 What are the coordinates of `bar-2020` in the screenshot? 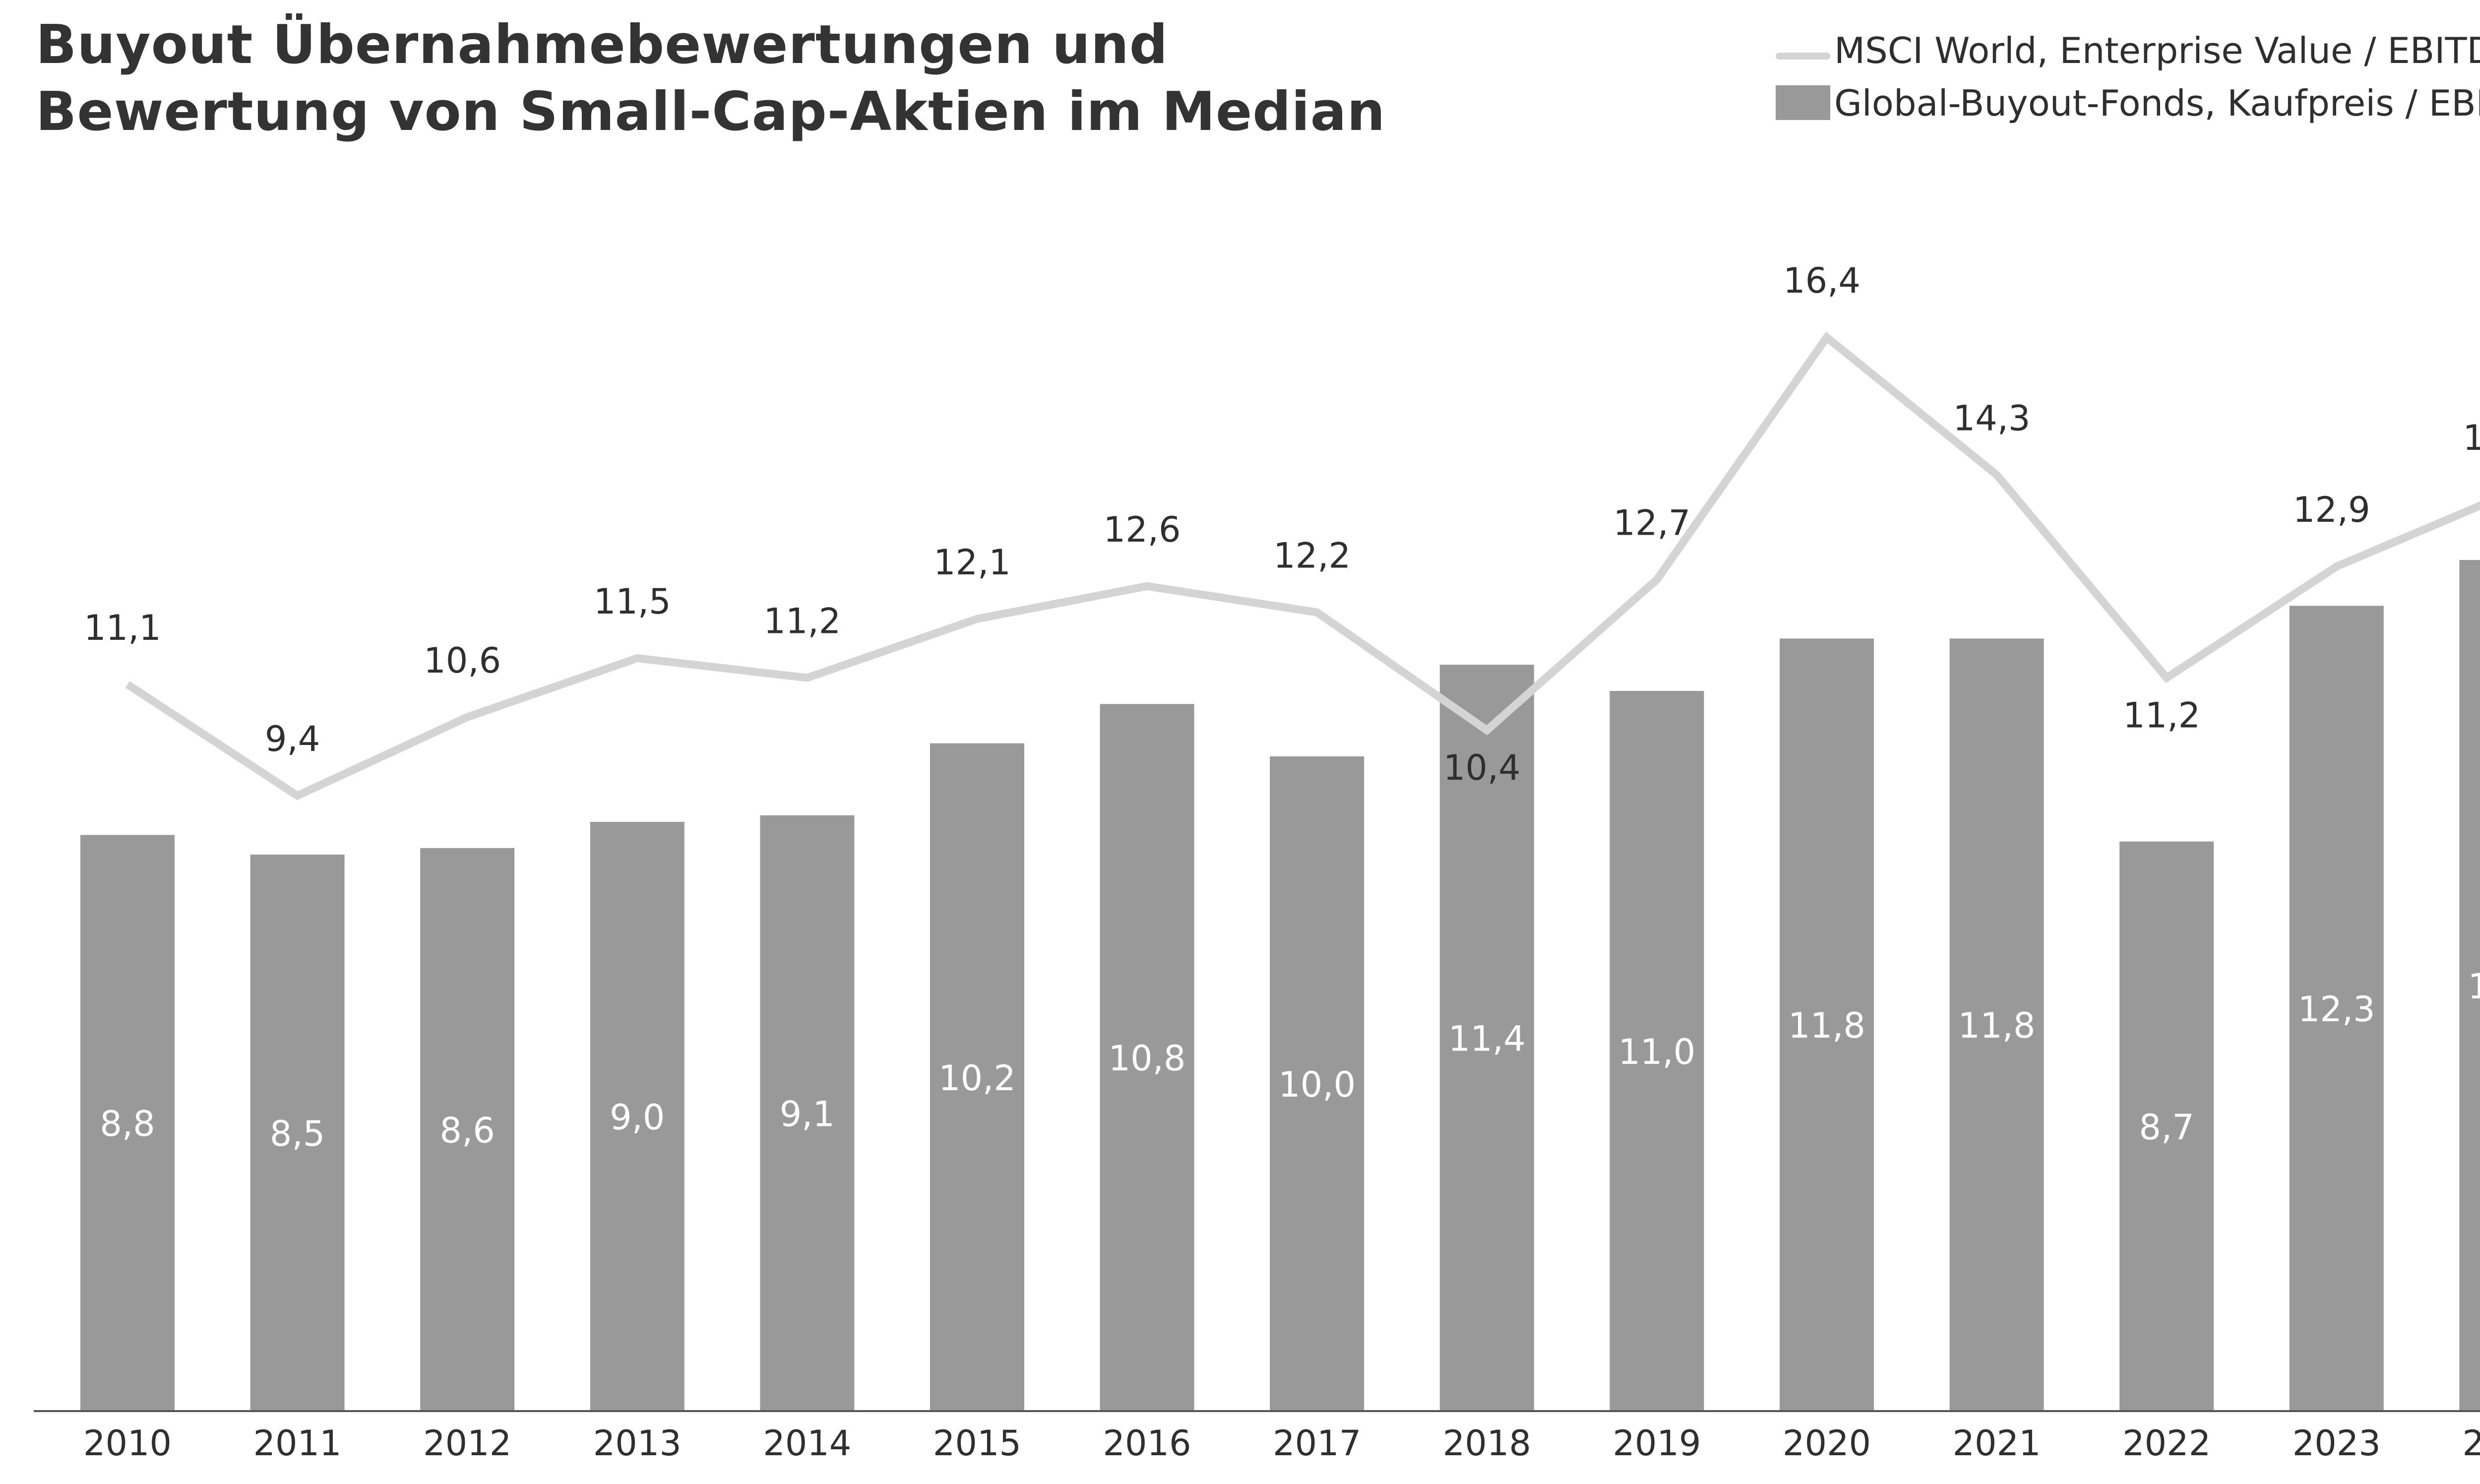 It's located at (1827, 1024).